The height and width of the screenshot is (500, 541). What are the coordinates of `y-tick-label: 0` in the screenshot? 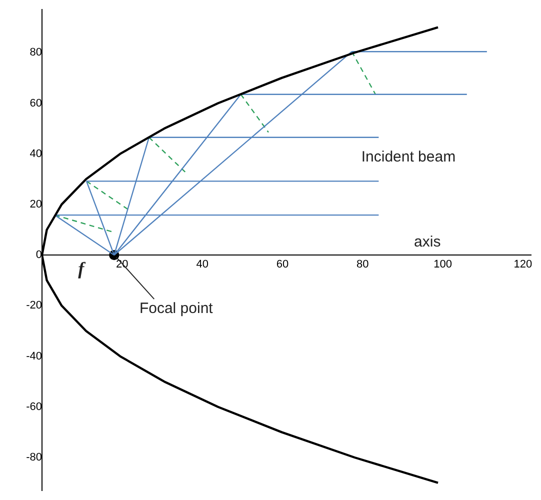 It's located at (39, 255).